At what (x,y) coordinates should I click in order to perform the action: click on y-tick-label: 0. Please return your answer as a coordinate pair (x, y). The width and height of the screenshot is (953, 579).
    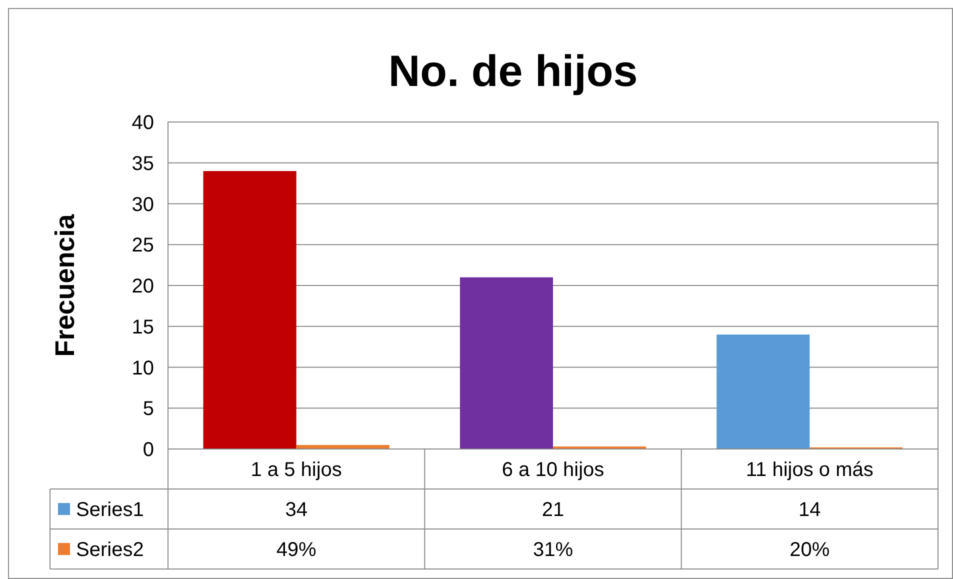
    Looking at the image, I should click on (148, 450).